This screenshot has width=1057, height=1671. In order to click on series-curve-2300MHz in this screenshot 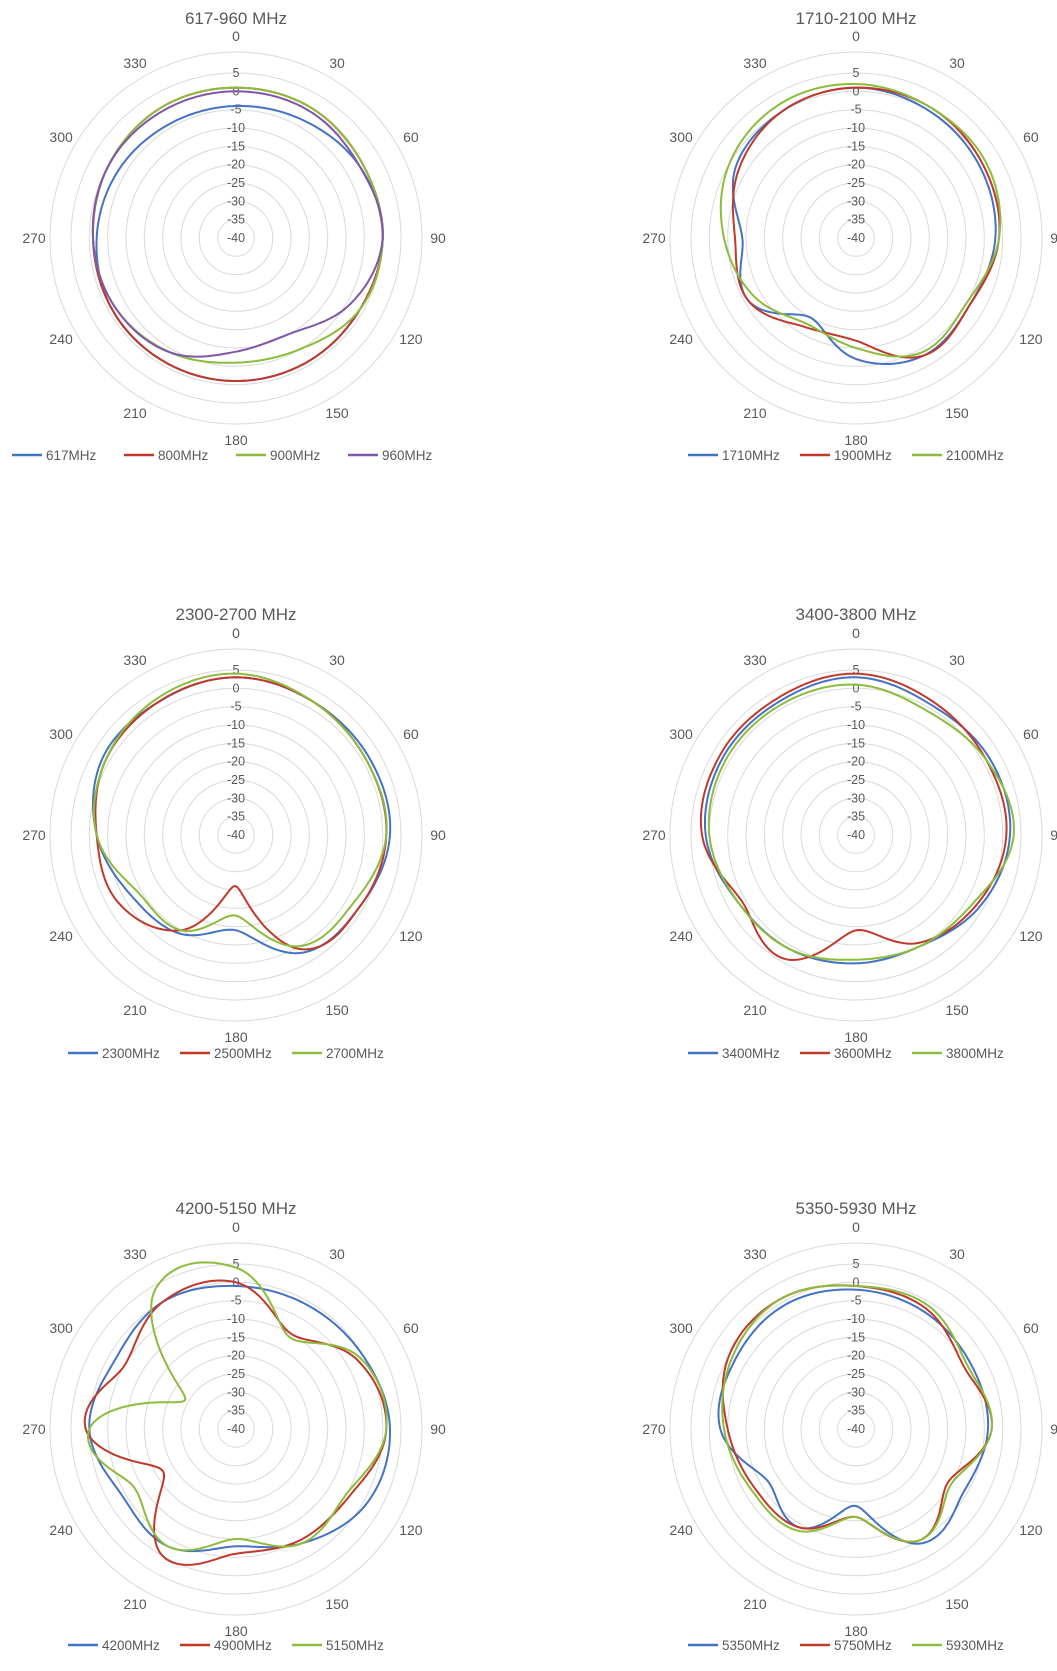, I will do `click(242, 815)`.